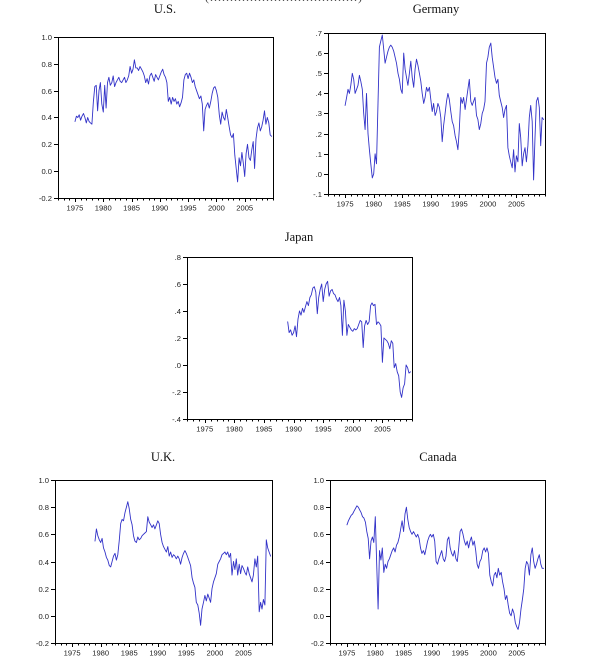  I want to click on svg-text: .1, so click(319, 154).